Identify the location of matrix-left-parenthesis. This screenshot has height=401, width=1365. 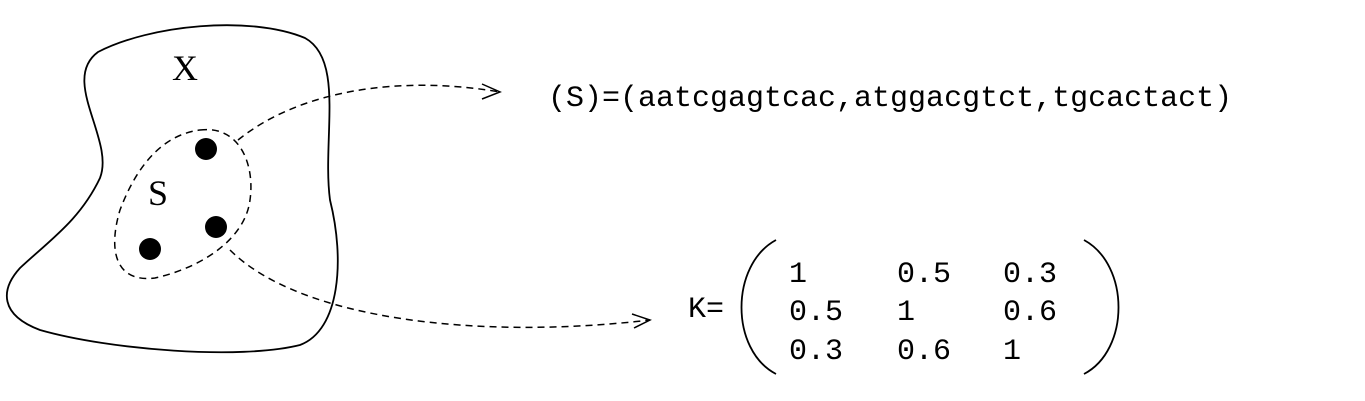
(758, 307).